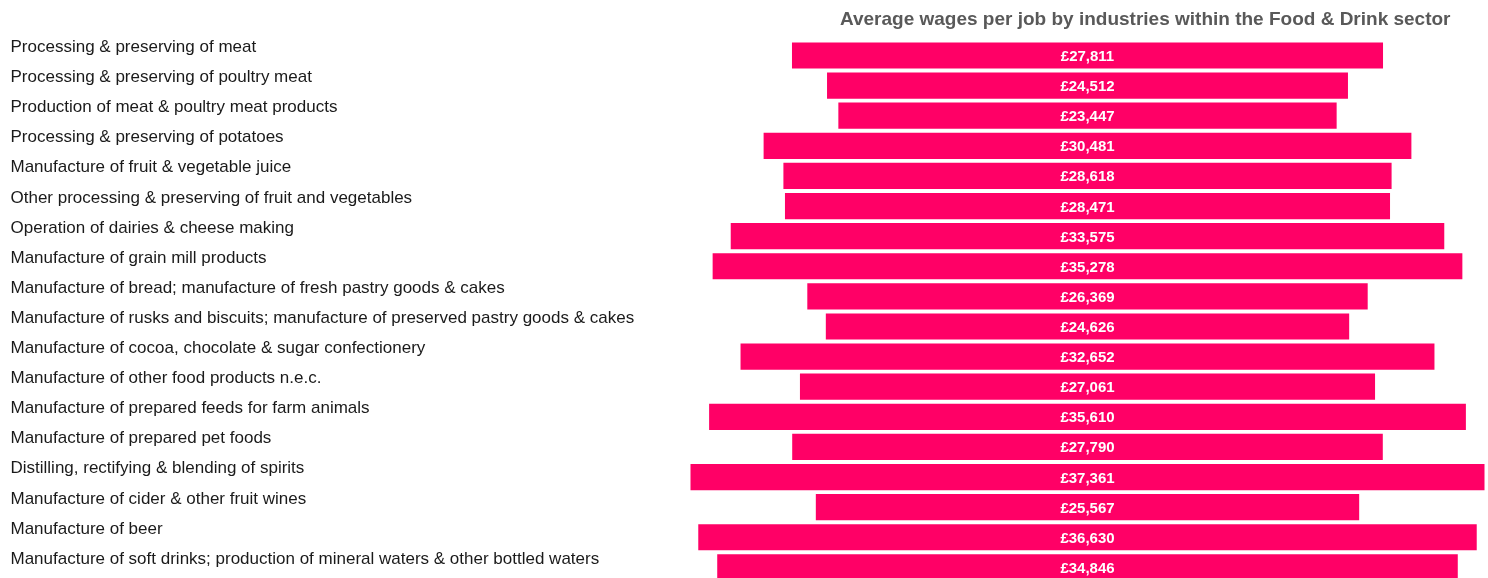 Image resolution: width=1488 pixels, height=578 pixels. I want to click on category-label: Processing & preserving of meat, so click(133, 46).